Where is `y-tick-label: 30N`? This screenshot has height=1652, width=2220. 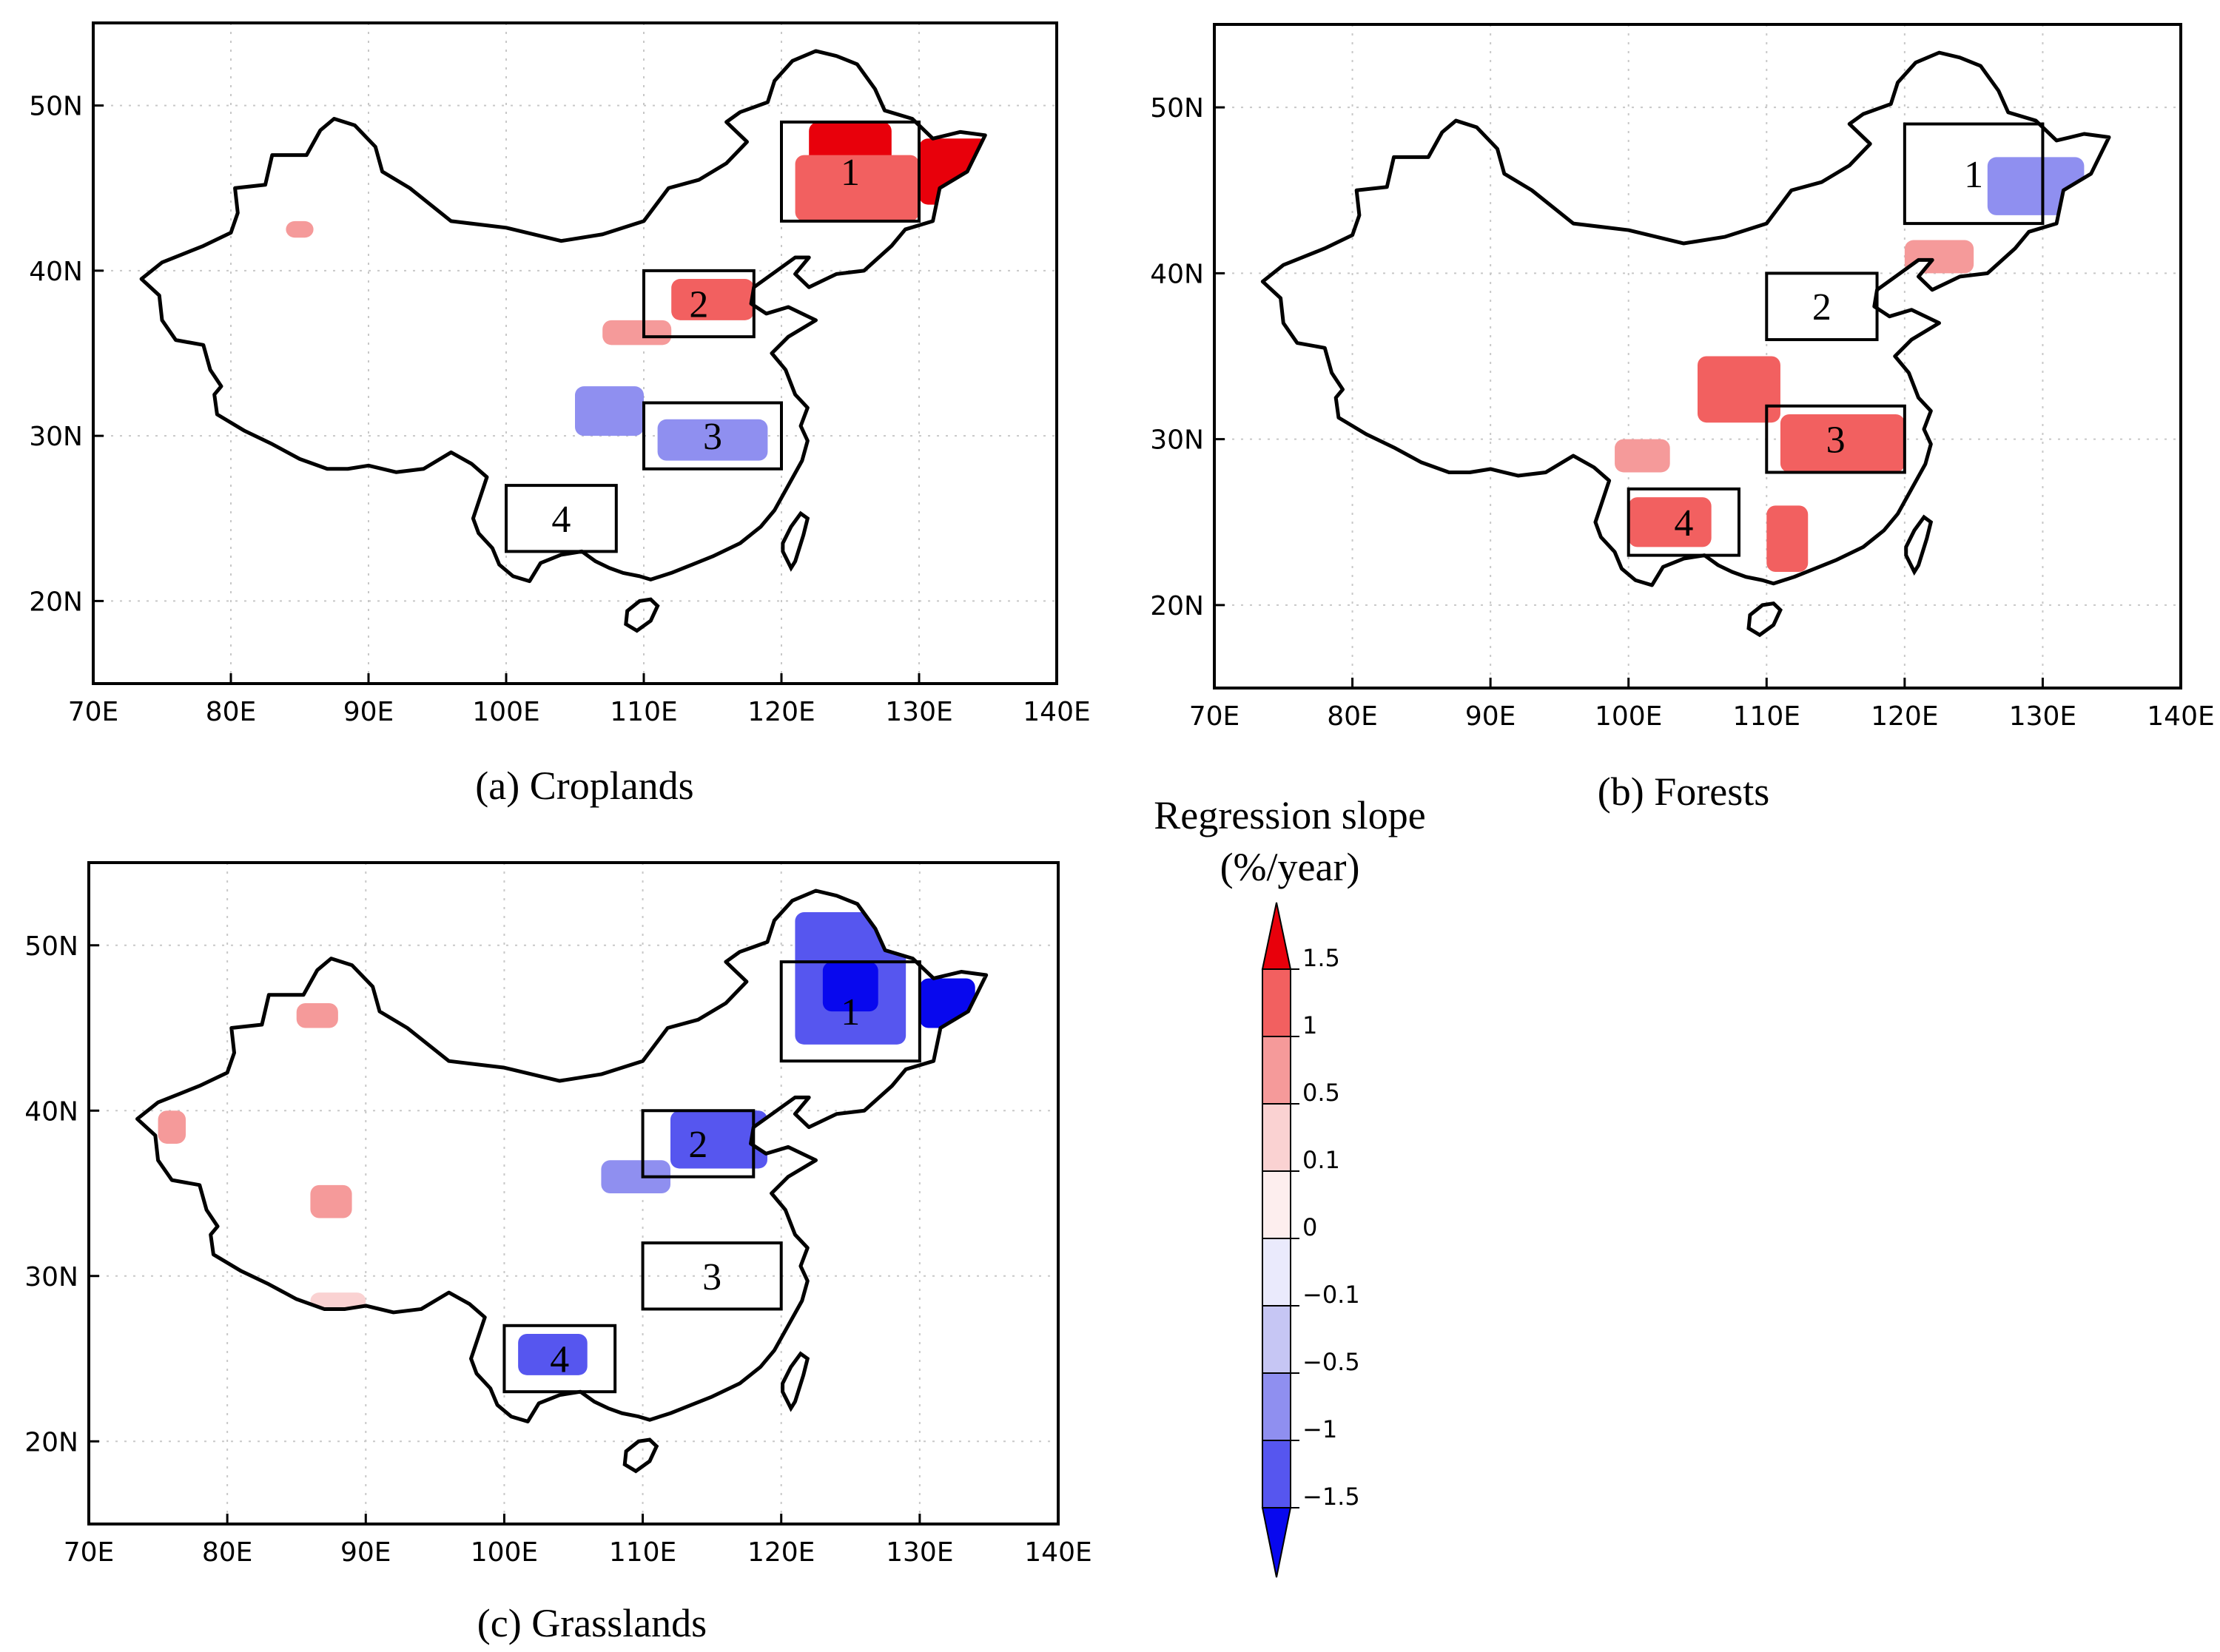 y-tick-label: 30N is located at coordinates (56, 437).